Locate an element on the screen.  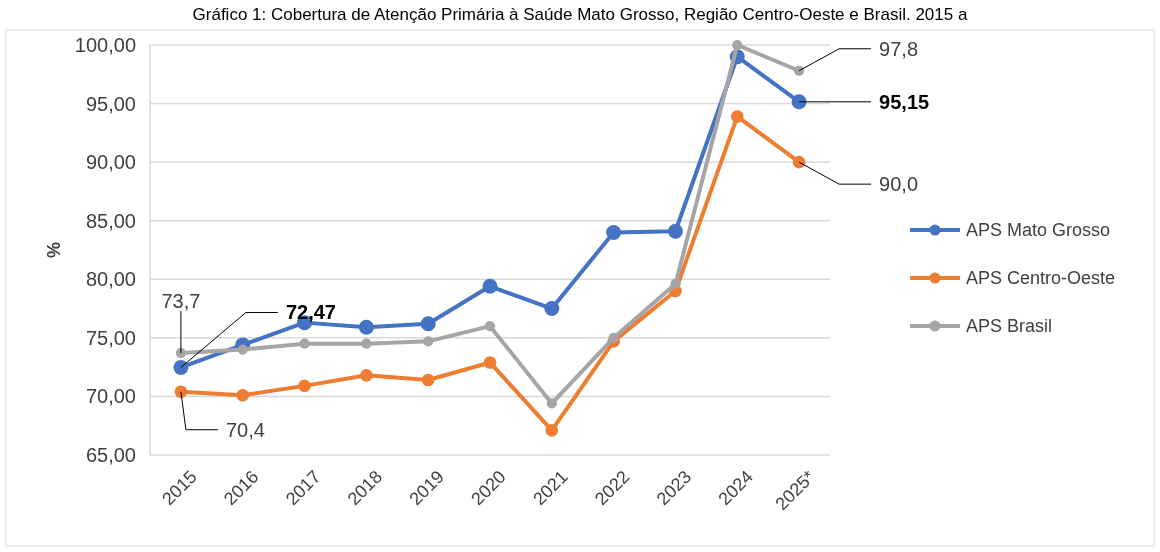
y-tick-label: 75,00 is located at coordinates (110, 337).